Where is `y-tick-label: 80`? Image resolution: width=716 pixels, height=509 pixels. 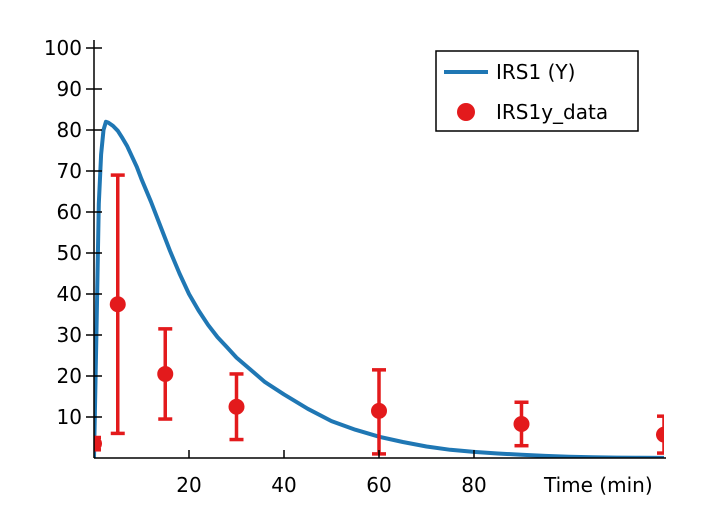
y-tick-label: 80 is located at coordinates (69, 130).